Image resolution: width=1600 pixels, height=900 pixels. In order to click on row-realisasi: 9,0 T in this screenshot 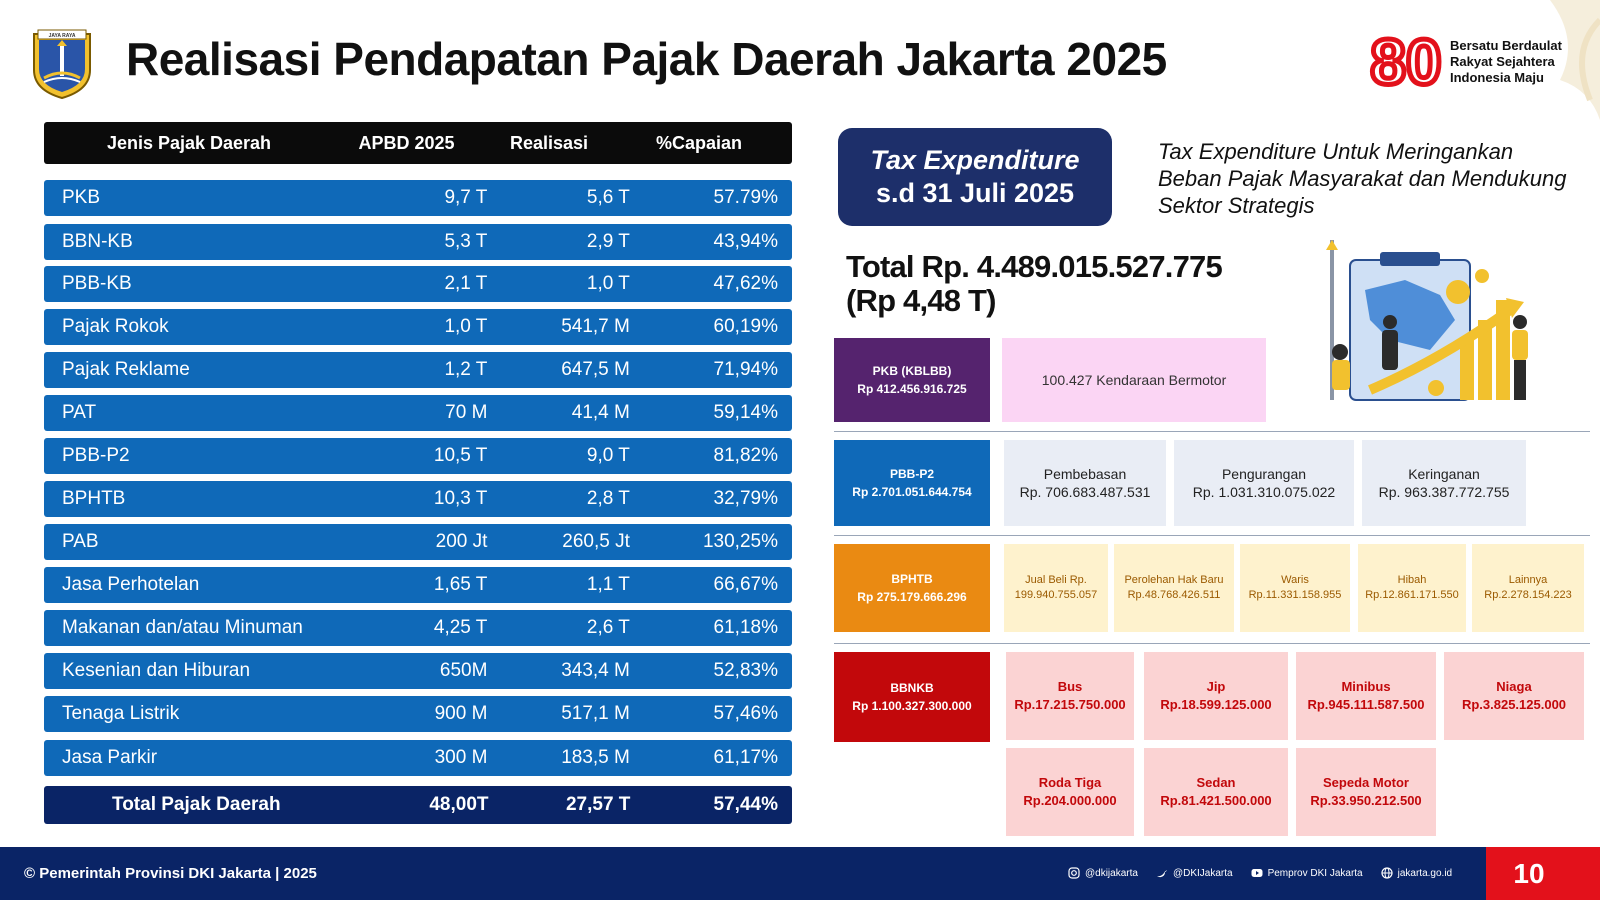, I will do `click(608, 455)`.